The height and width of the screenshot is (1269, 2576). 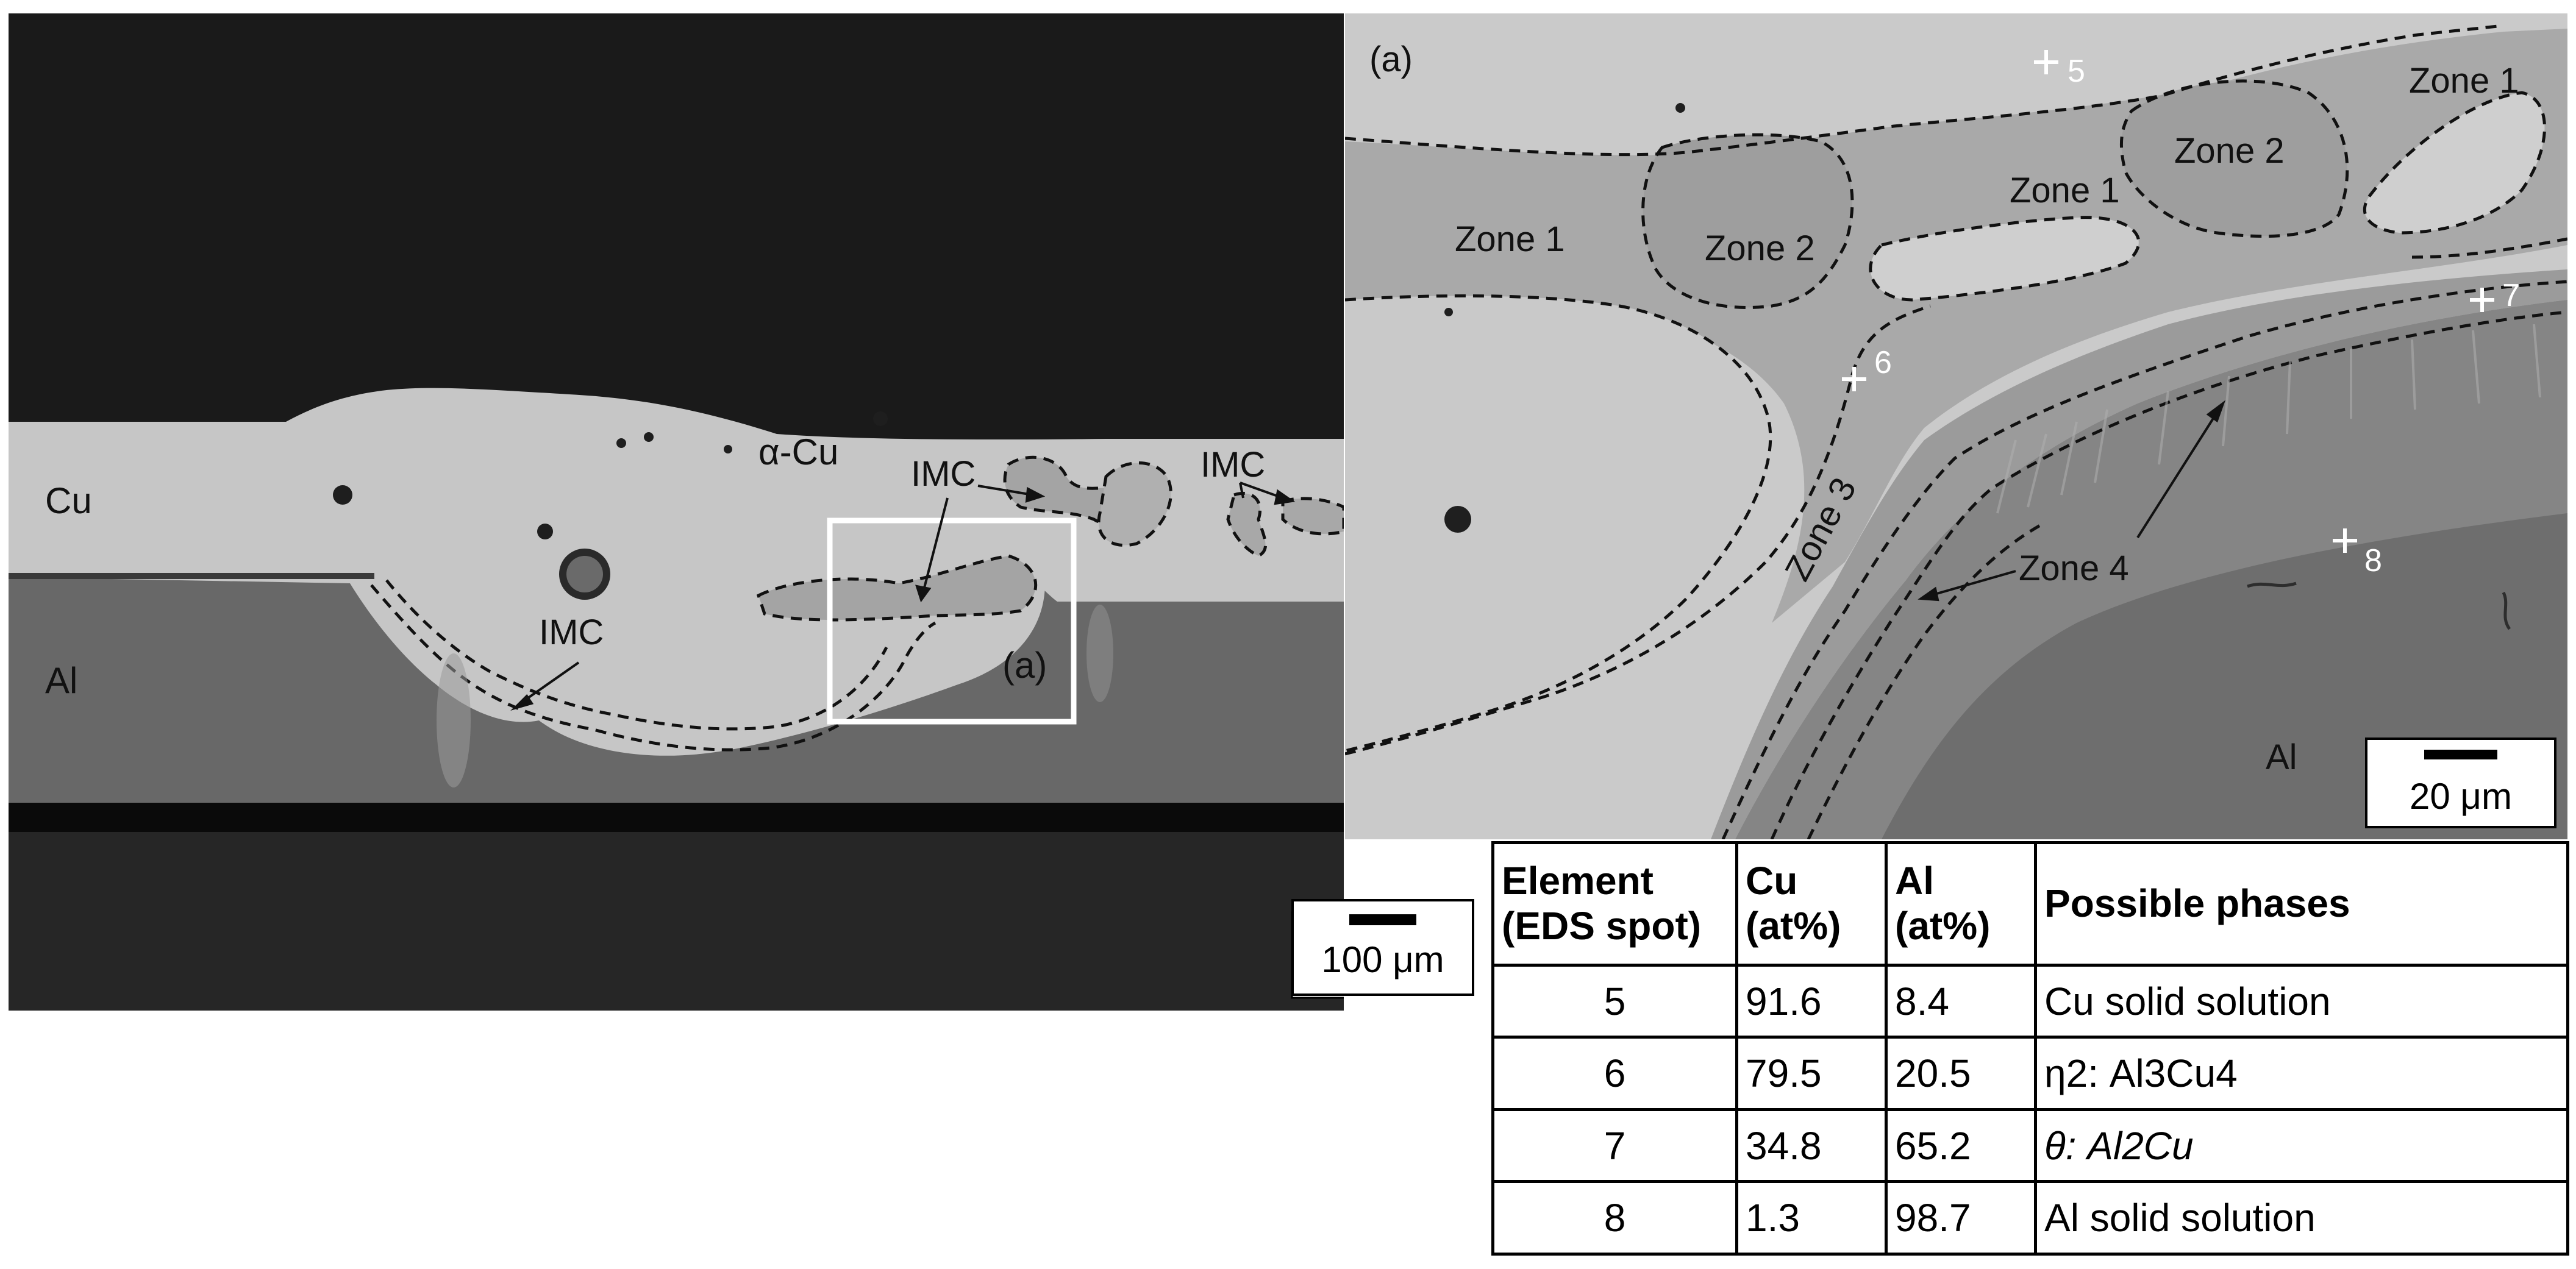 What do you see at coordinates (2281, 757) in the screenshot?
I see `al-label-inset: Al` at bounding box center [2281, 757].